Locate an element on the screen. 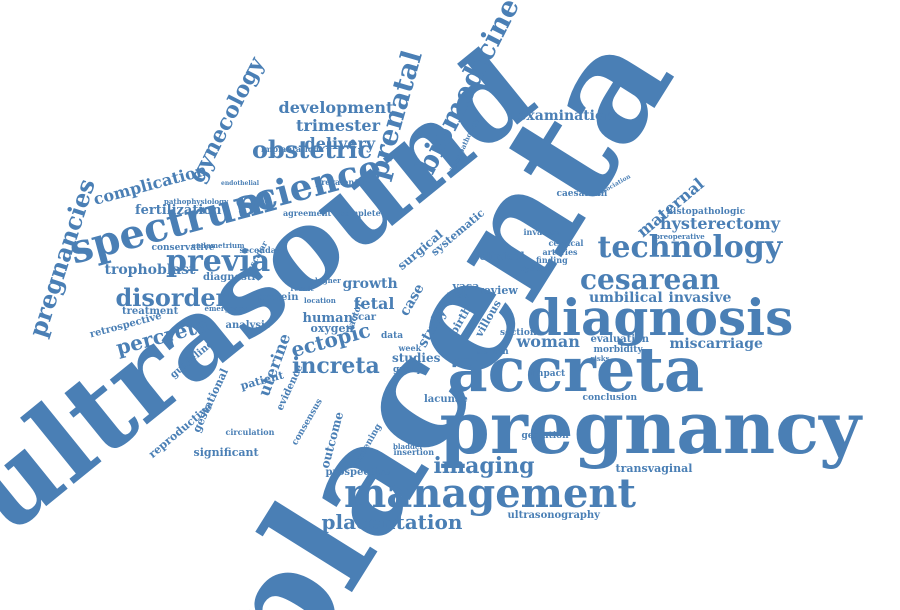 The width and height of the screenshot is (900, 610). word-caesarean: caesarean is located at coordinates (582, 193).